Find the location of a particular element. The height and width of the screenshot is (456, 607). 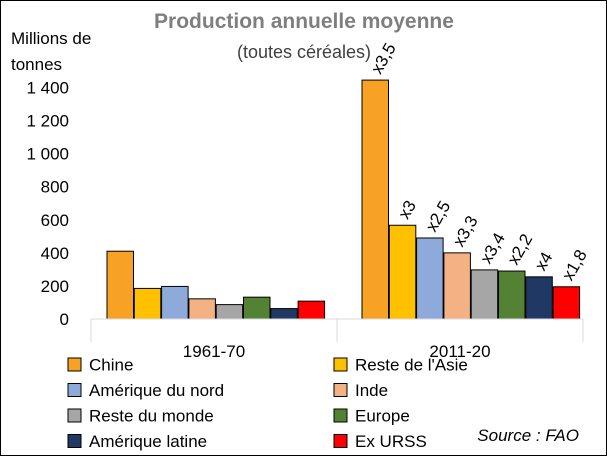

y-tick-label: 1 200 is located at coordinates (47, 121).